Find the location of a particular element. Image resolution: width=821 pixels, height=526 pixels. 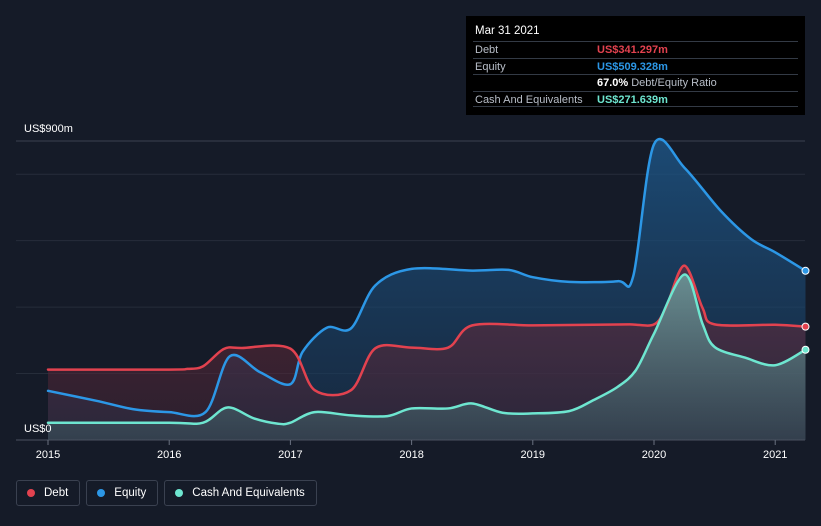

x-tick-label: 2015 is located at coordinates (48, 455).